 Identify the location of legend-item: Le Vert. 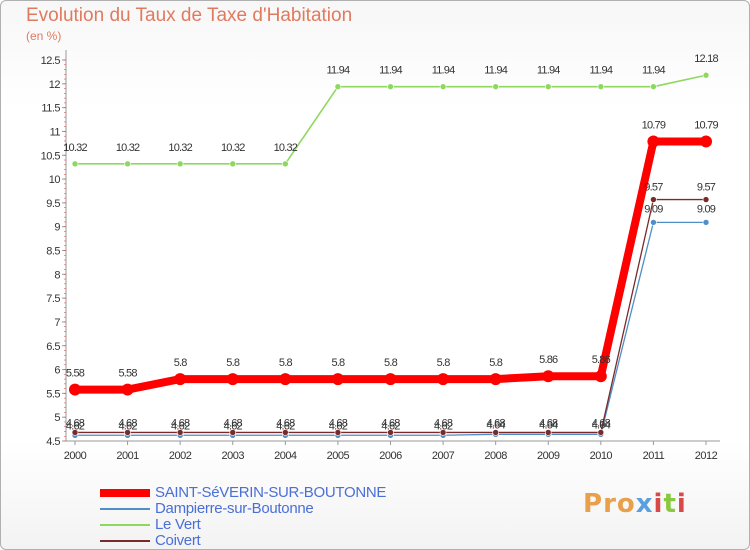
(280, 524).